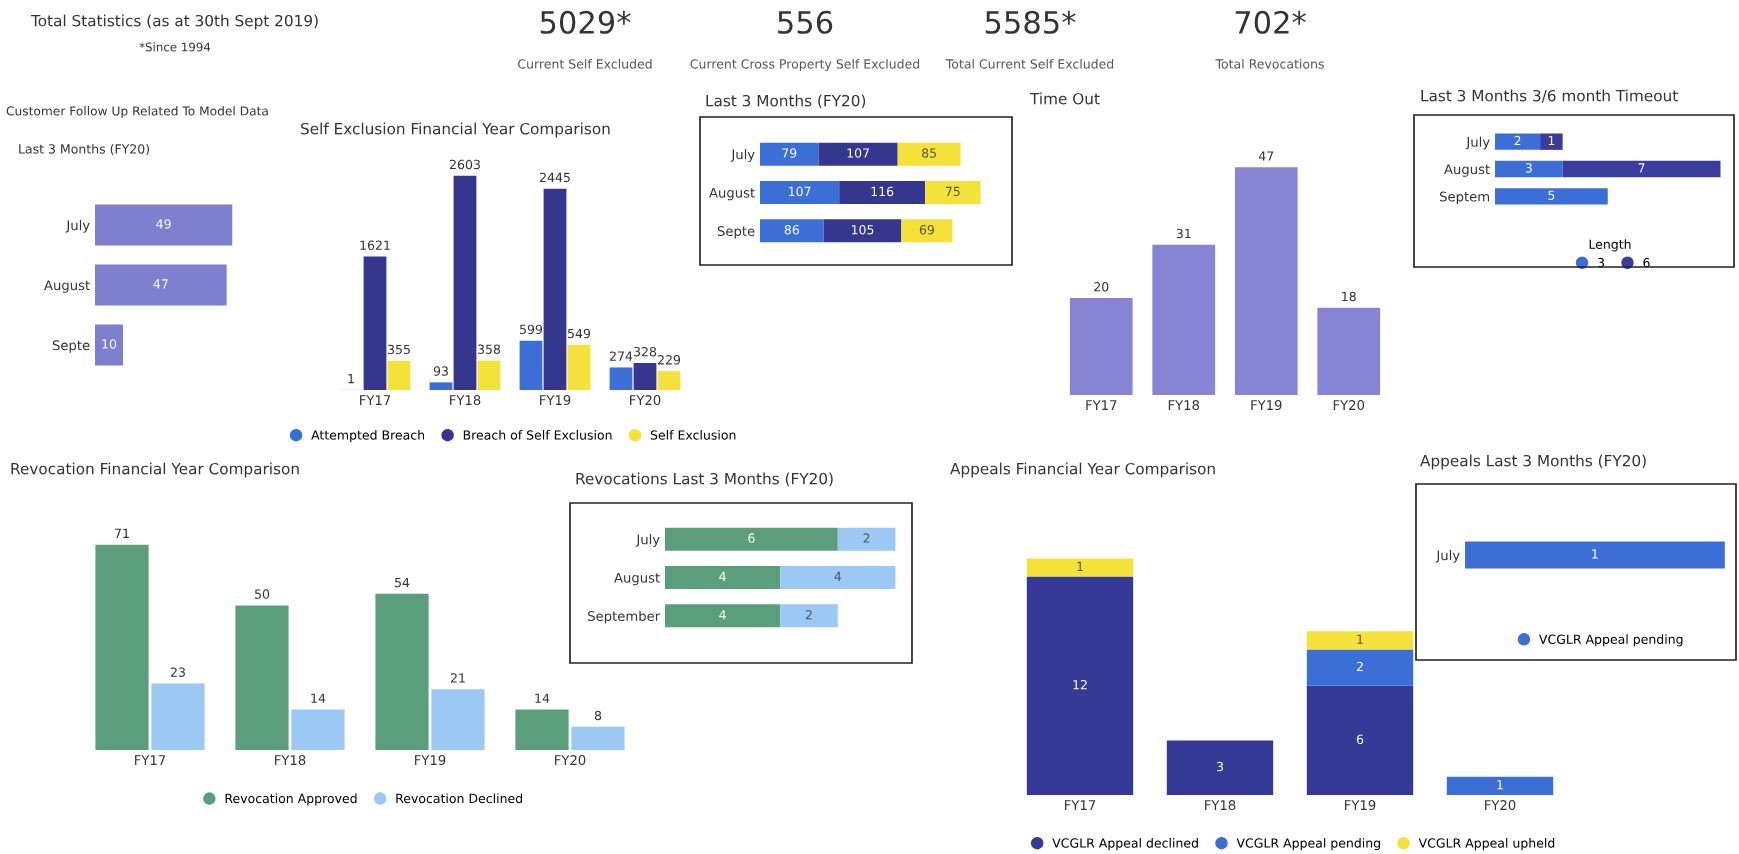 Image resolution: width=1739 pixels, height=854 pixels. What do you see at coordinates (375, 245) in the screenshot?
I see `data-label: 1621` at bounding box center [375, 245].